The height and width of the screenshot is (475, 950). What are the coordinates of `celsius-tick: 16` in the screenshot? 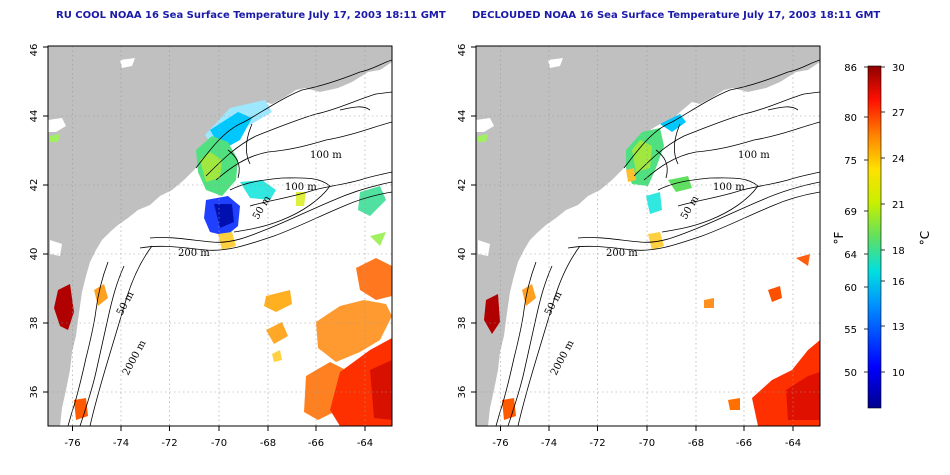 It's located at (898, 282).